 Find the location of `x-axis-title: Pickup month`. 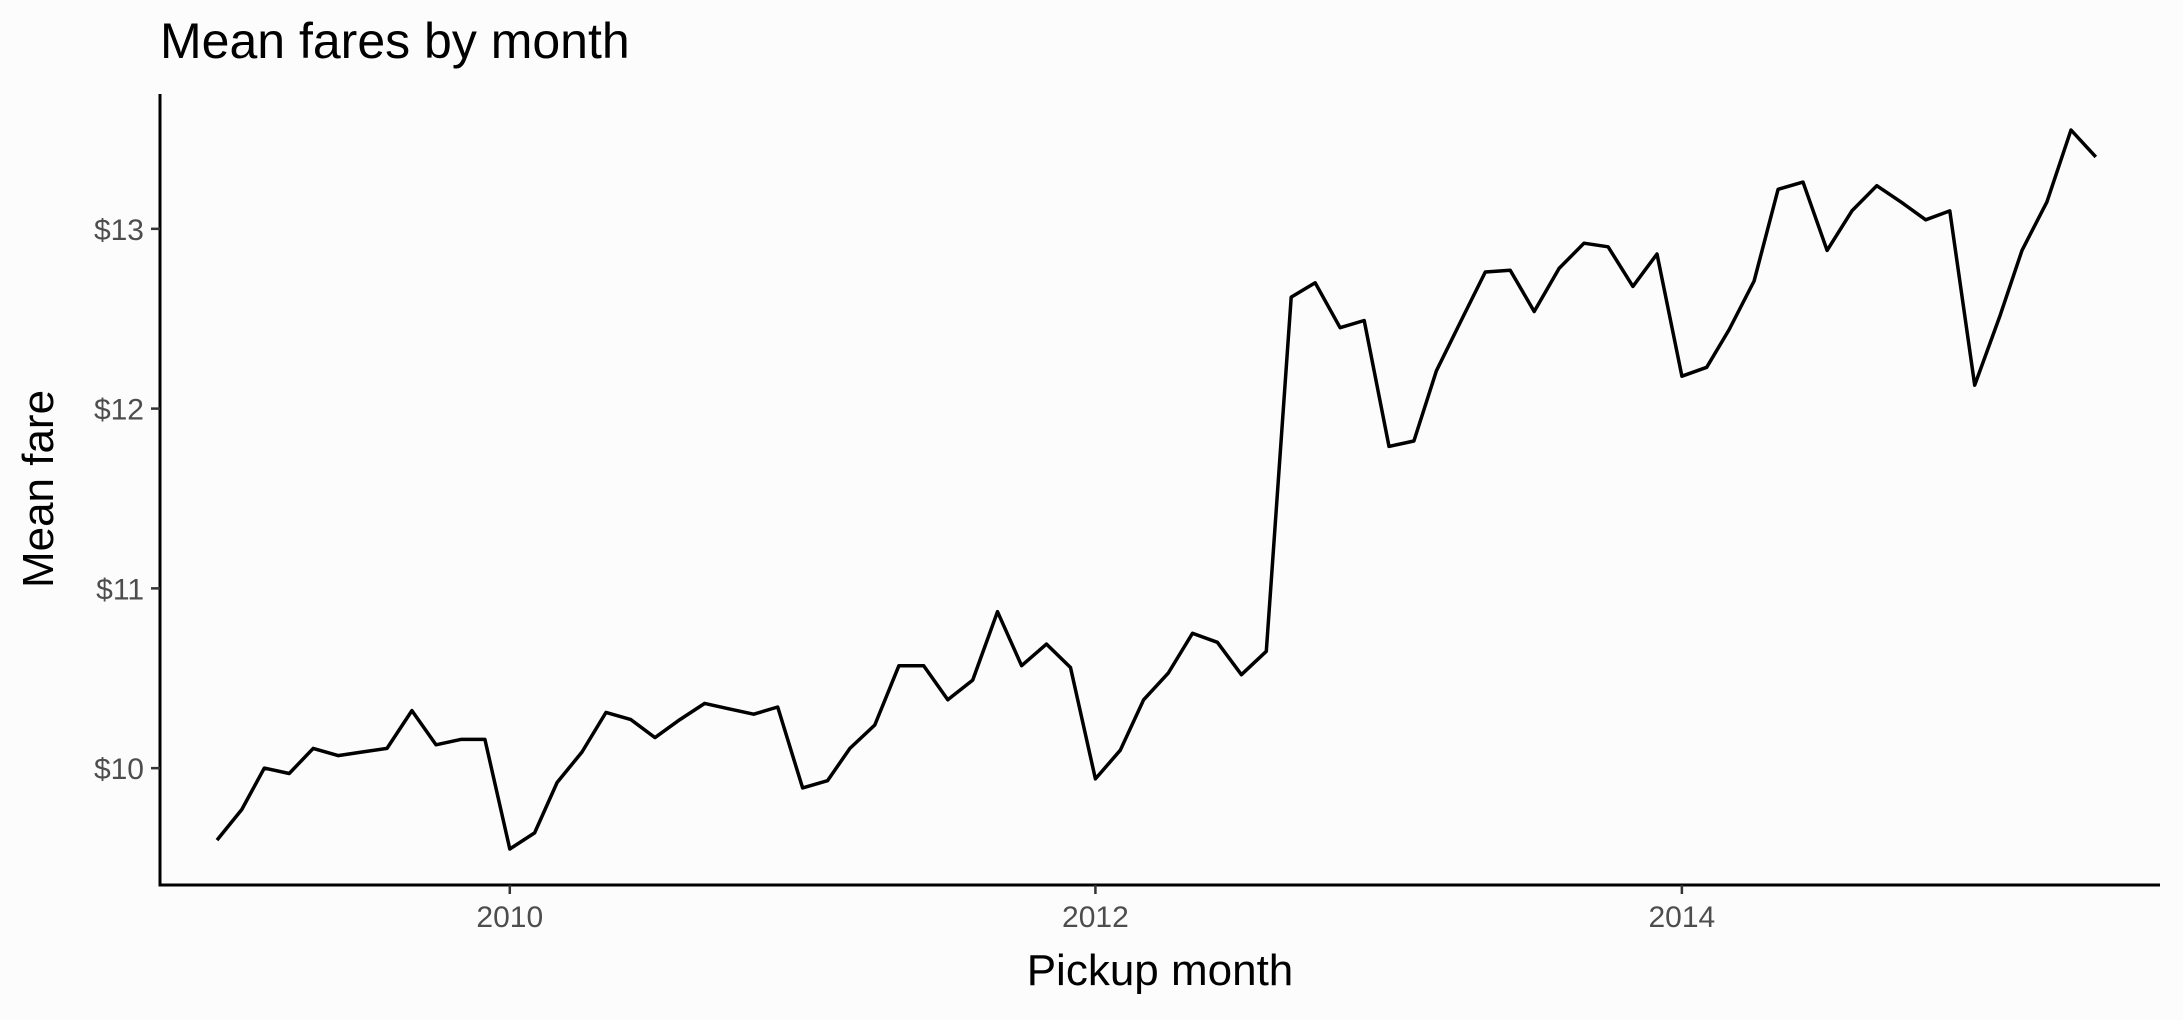

x-axis-title: Pickup month is located at coordinates (1160, 970).